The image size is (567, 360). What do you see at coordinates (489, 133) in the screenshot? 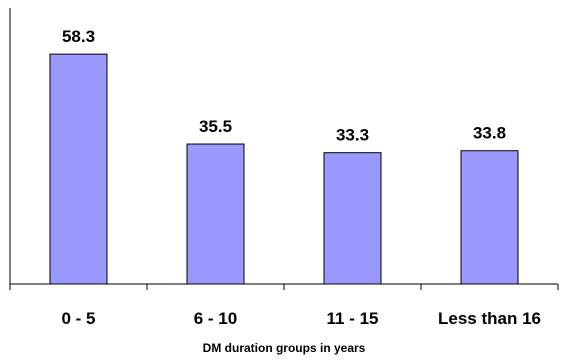
I see `data-label-3: 33.8` at bounding box center [489, 133].